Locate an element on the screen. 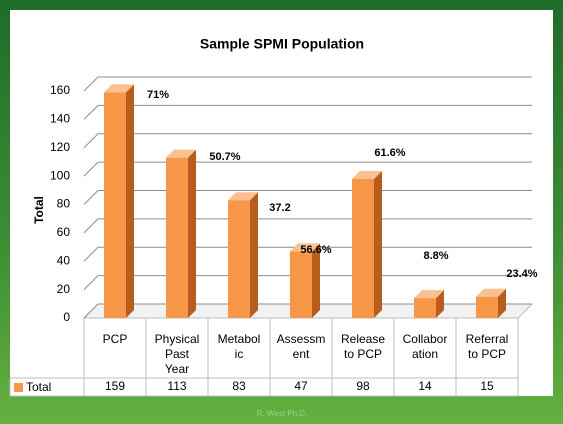  annotation: 56.6% is located at coordinates (315, 250).